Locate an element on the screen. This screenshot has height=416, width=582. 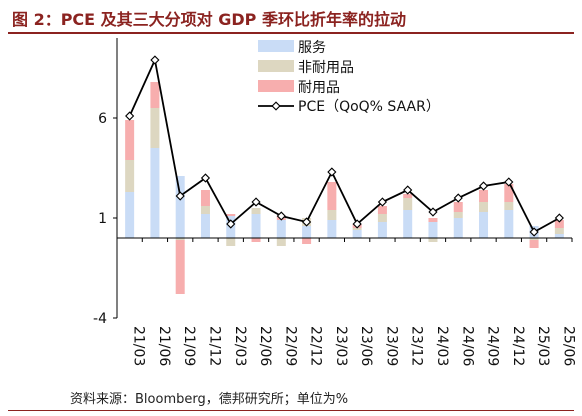
legend-label: 耐用品 is located at coordinates (319, 88).